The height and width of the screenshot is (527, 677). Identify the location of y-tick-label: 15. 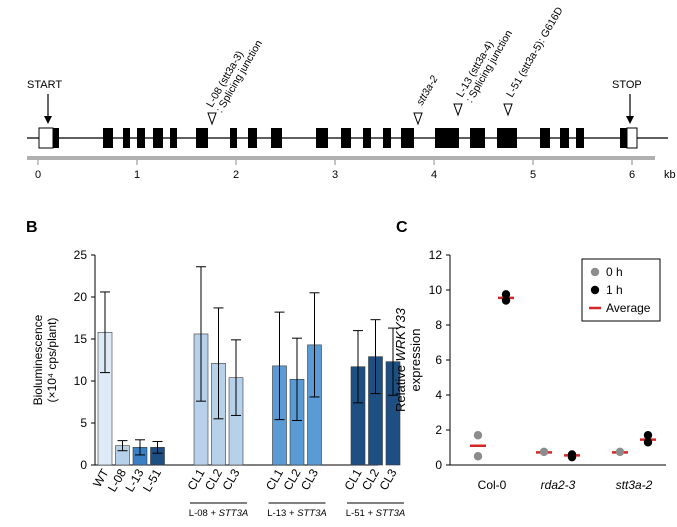
(81, 339).